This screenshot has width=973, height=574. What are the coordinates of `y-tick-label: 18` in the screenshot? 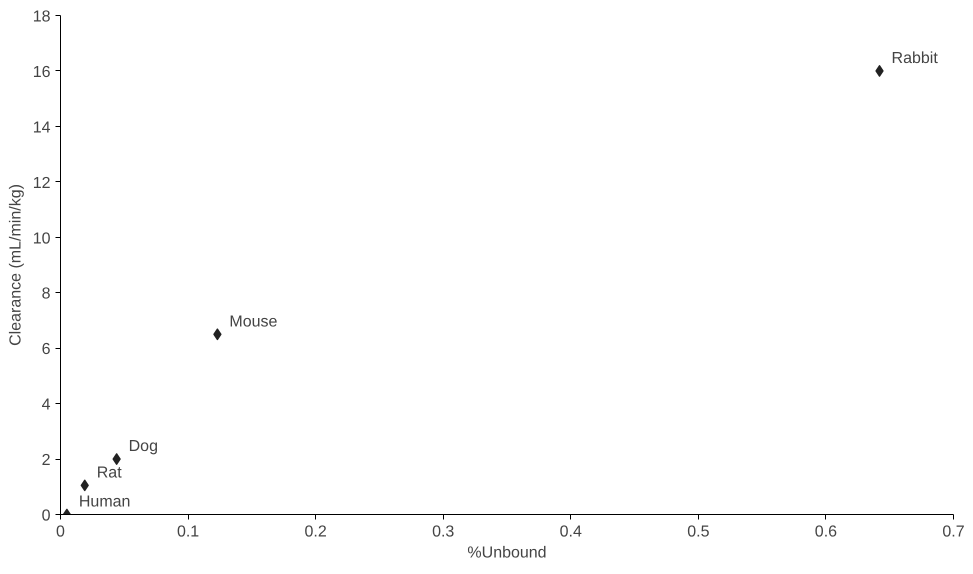 It's located at (41, 17).